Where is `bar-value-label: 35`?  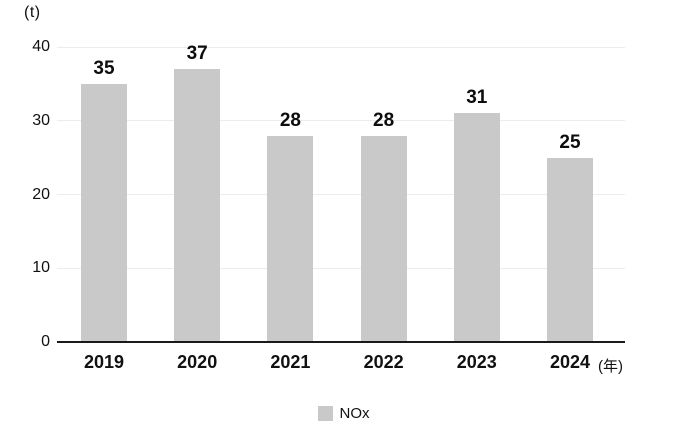
bar-value-label: 35 is located at coordinates (104, 68).